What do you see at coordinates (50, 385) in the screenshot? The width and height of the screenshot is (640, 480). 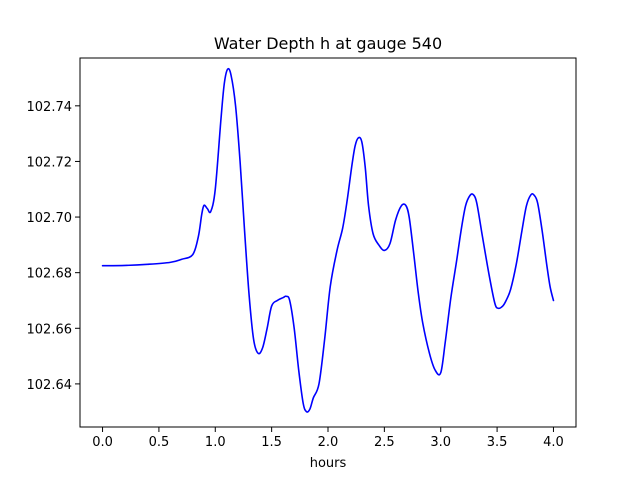 I see `y-tick-label: 102.64` at bounding box center [50, 385].